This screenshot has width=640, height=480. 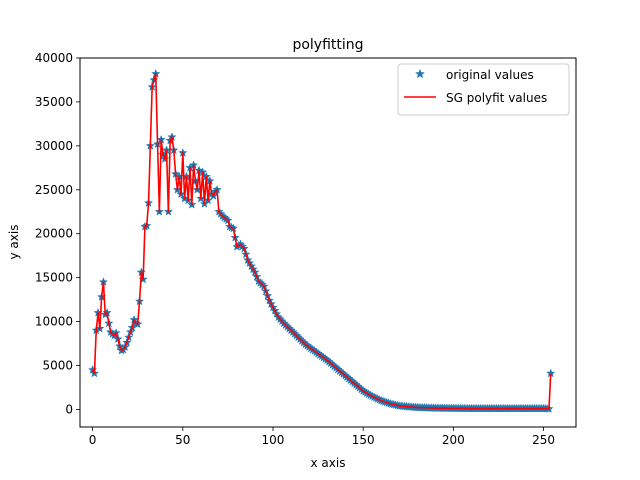 I want to click on legend-star-icon, so click(x=420, y=73).